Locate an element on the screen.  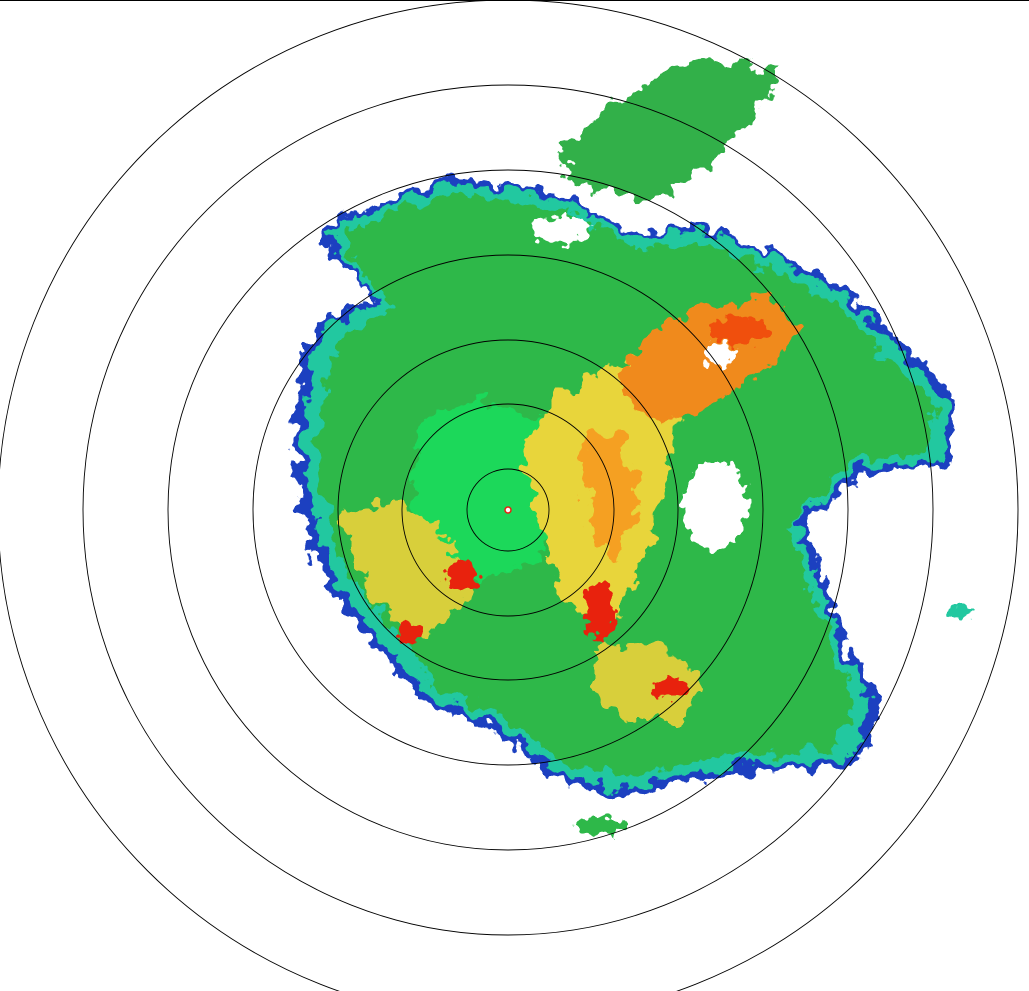
echo-orange-c is located at coordinates (610, 495).